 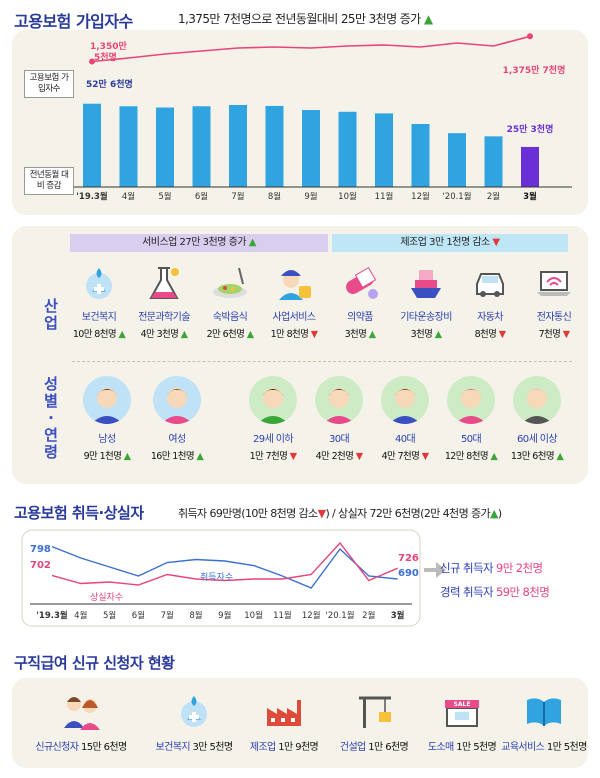 I want to click on x-tick-label: 4월, so click(x=80, y=615).